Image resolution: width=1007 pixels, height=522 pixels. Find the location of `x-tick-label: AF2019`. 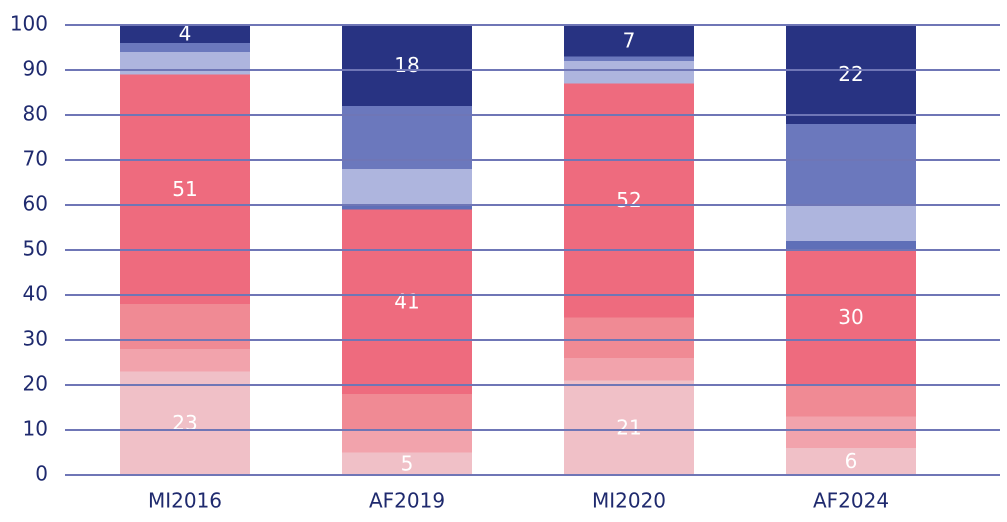

x-tick-label: AF2019 is located at coordinates (407, 501).